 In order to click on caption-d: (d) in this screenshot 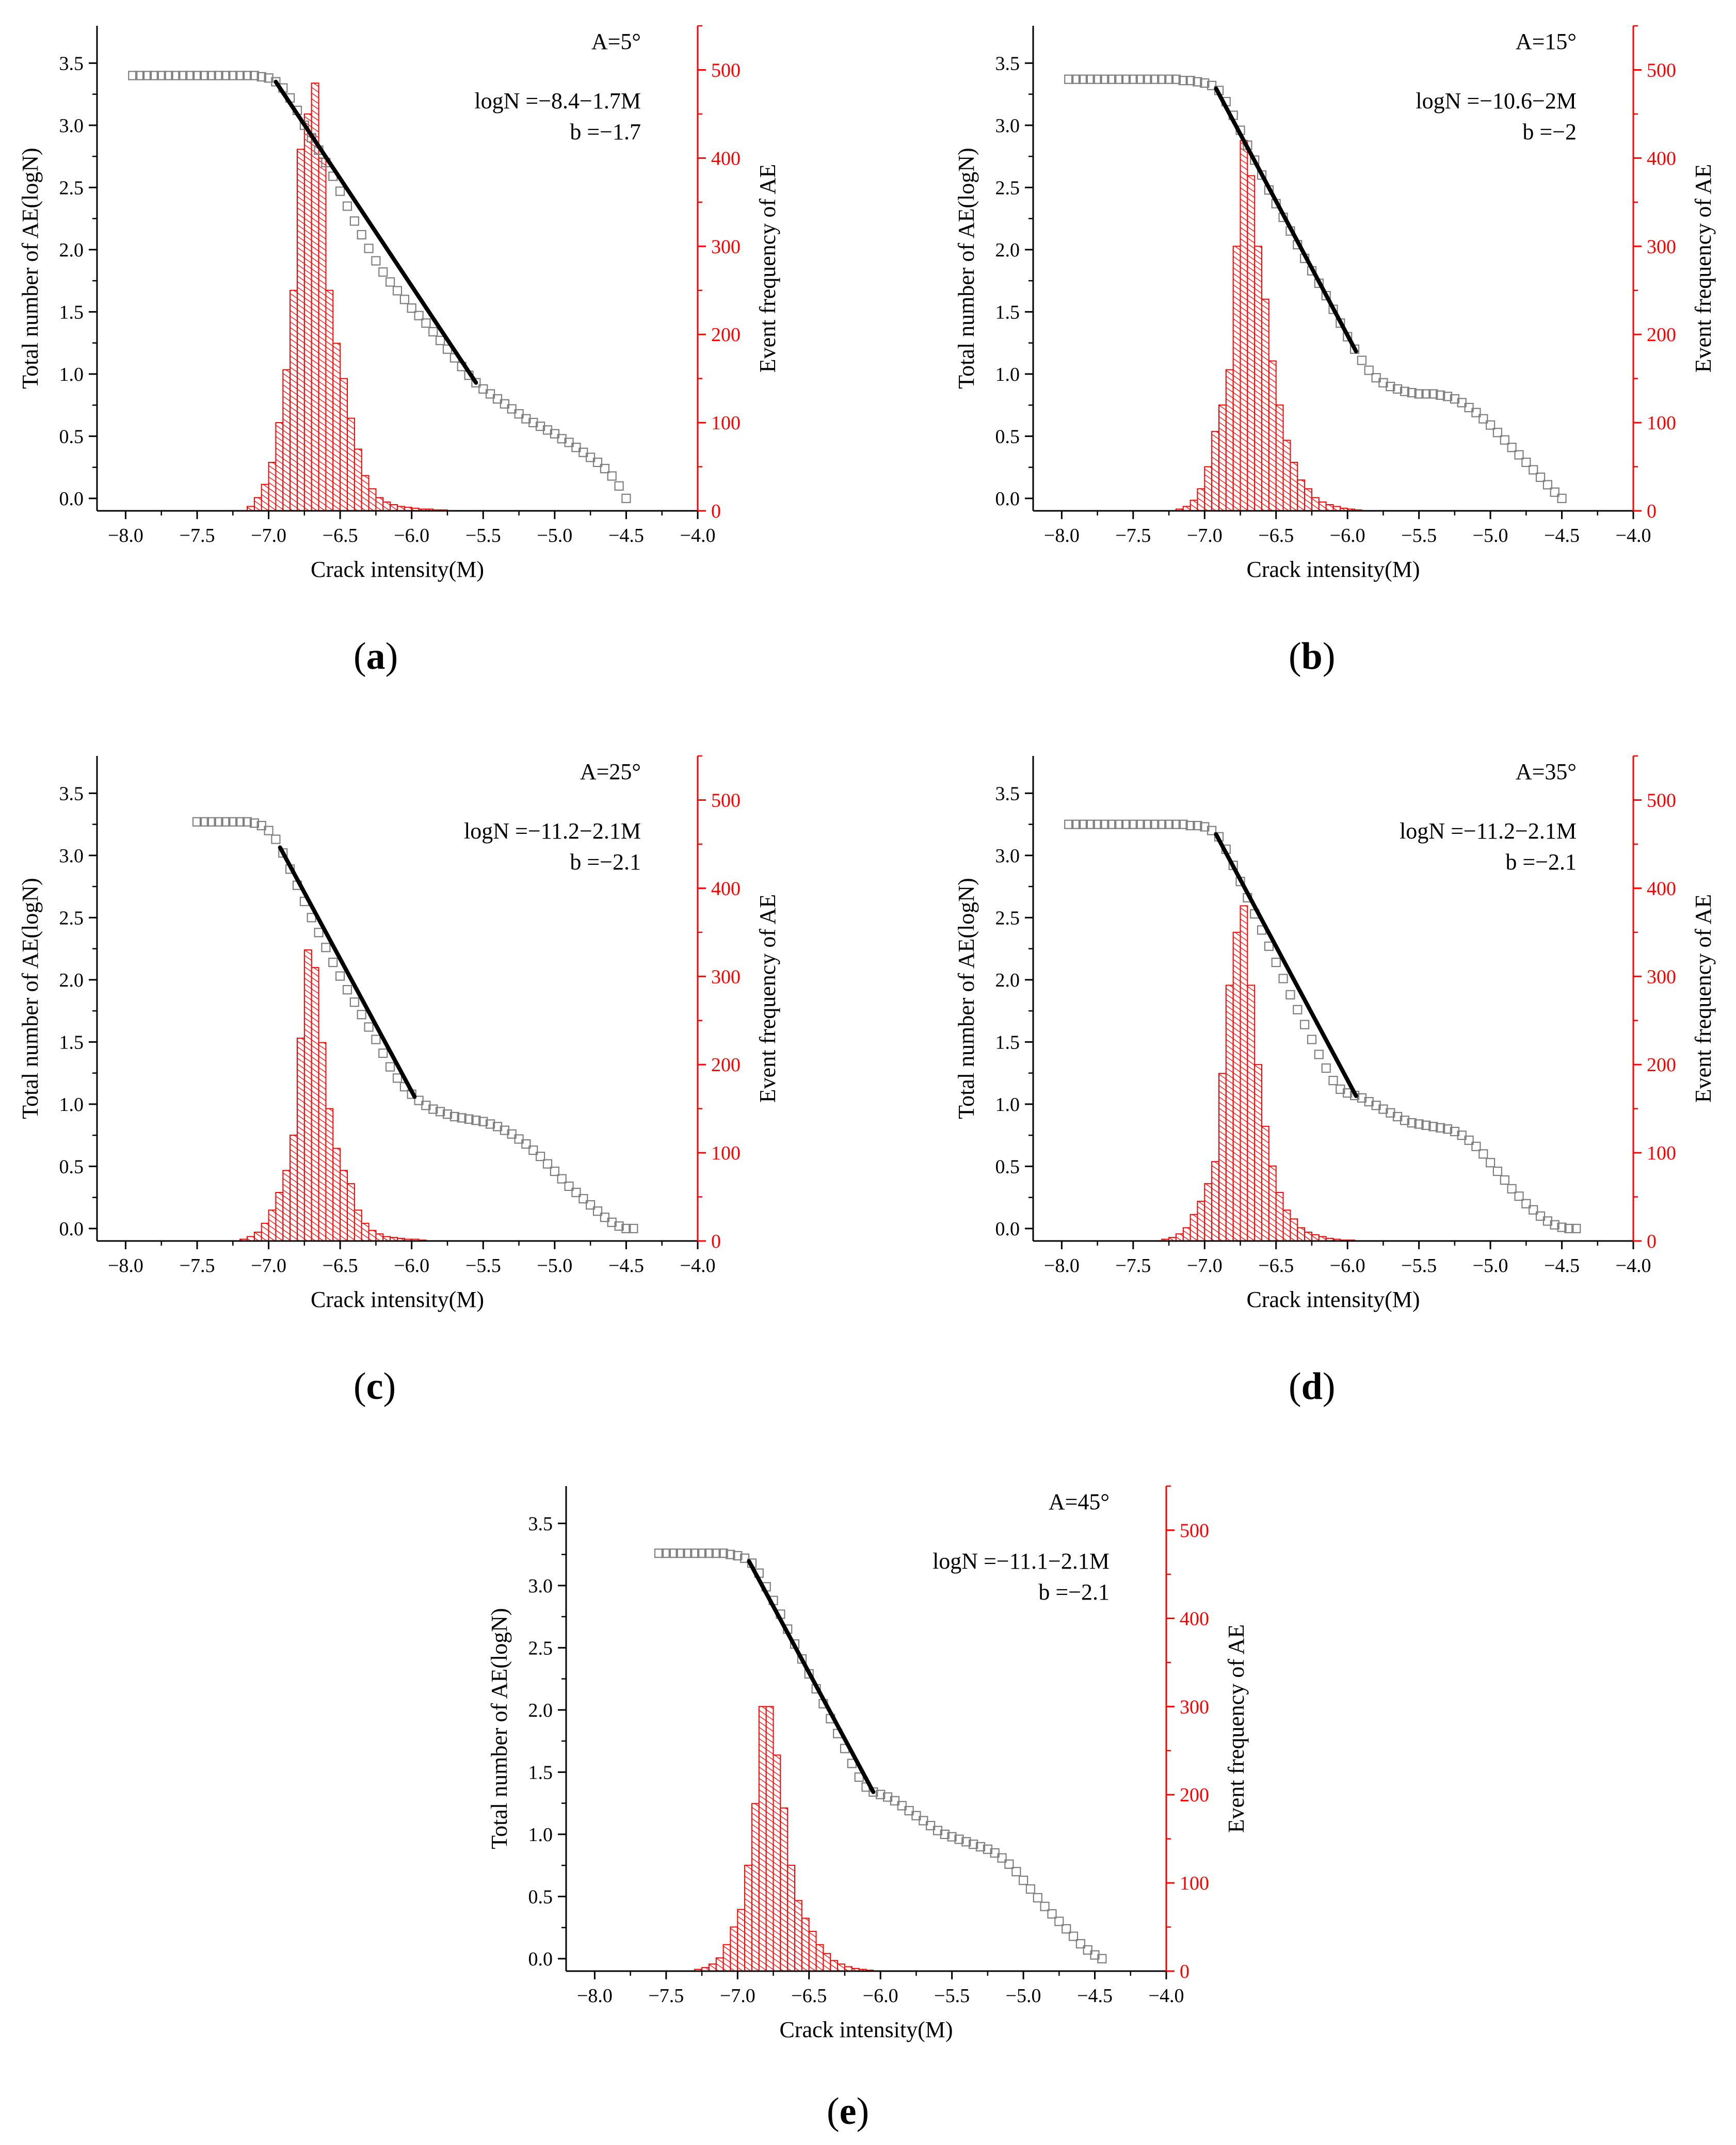, I will do `click(1312, 1387)`.